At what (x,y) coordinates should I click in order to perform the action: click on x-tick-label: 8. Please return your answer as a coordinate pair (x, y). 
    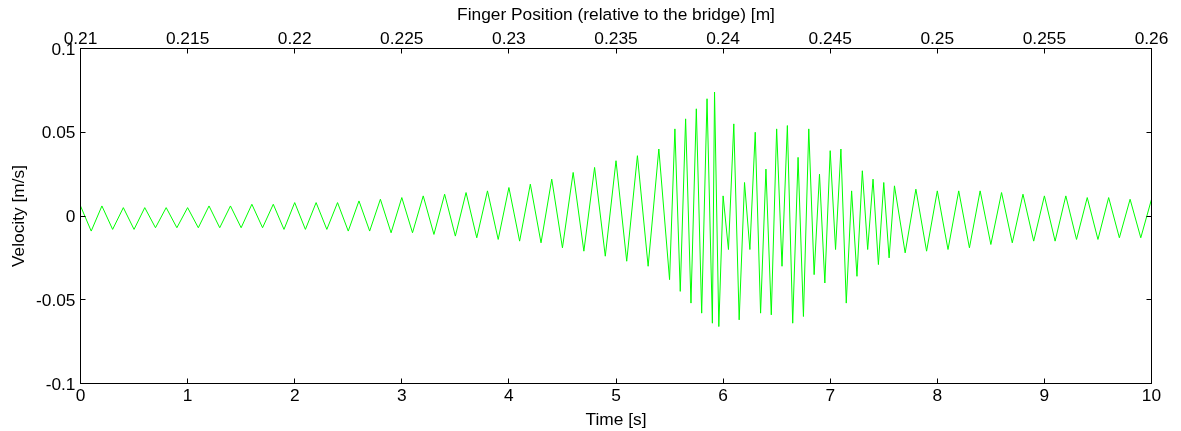
    Looking at the image, I should click on (937, 394).